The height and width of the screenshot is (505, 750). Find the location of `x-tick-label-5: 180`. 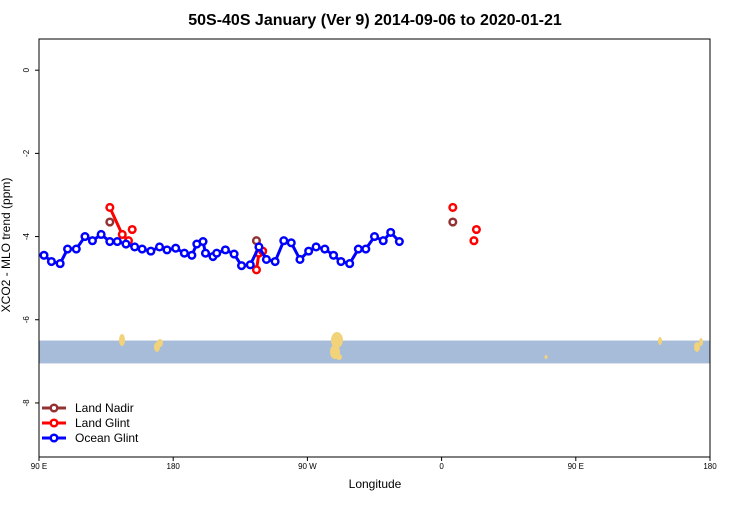

x-tick-label-5: 180 is located at coordinates (710, 466).